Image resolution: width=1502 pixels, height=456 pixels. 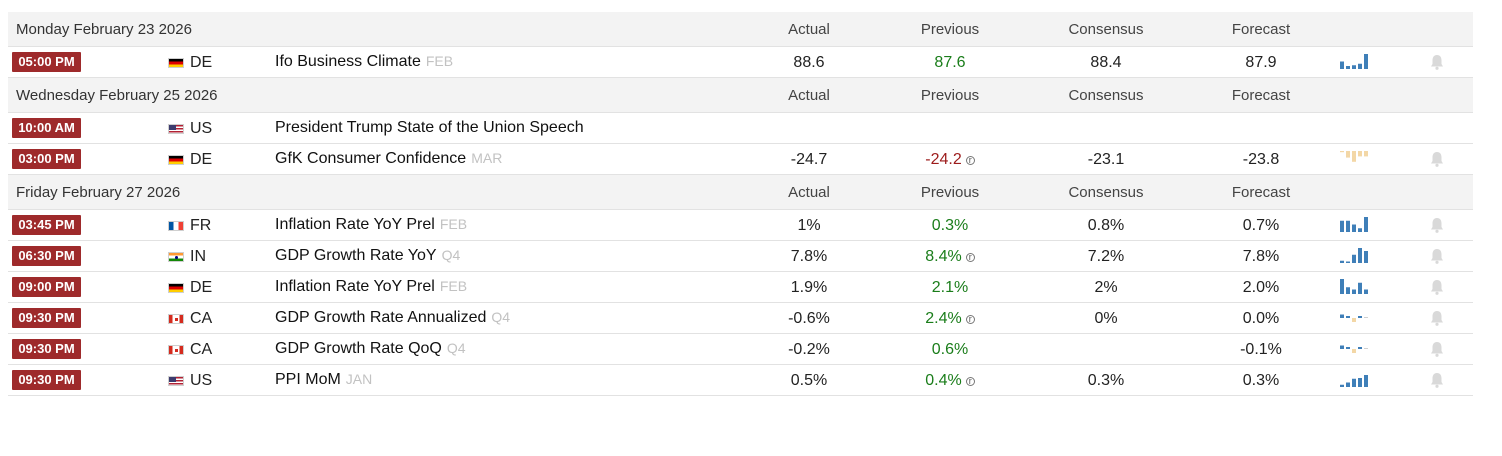 I want to click on consensus-value: 0%, so click(x=1106, y=318).